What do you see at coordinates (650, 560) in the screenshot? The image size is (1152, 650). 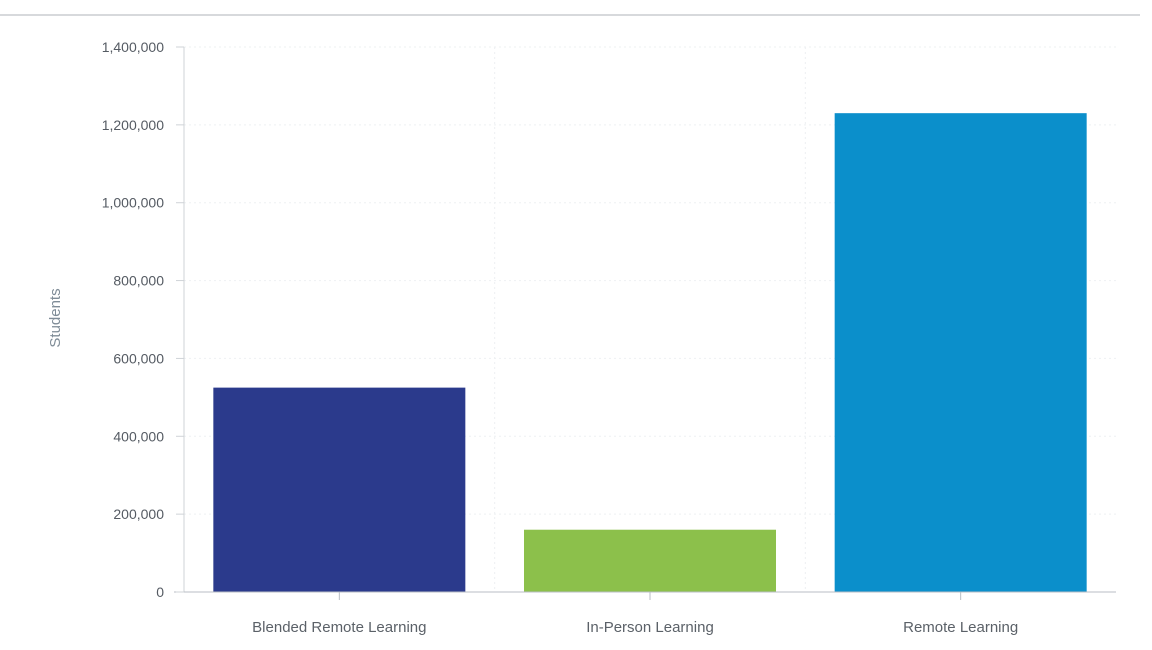 I see `bar-in-person-learning` at bounding box center [650, 560].